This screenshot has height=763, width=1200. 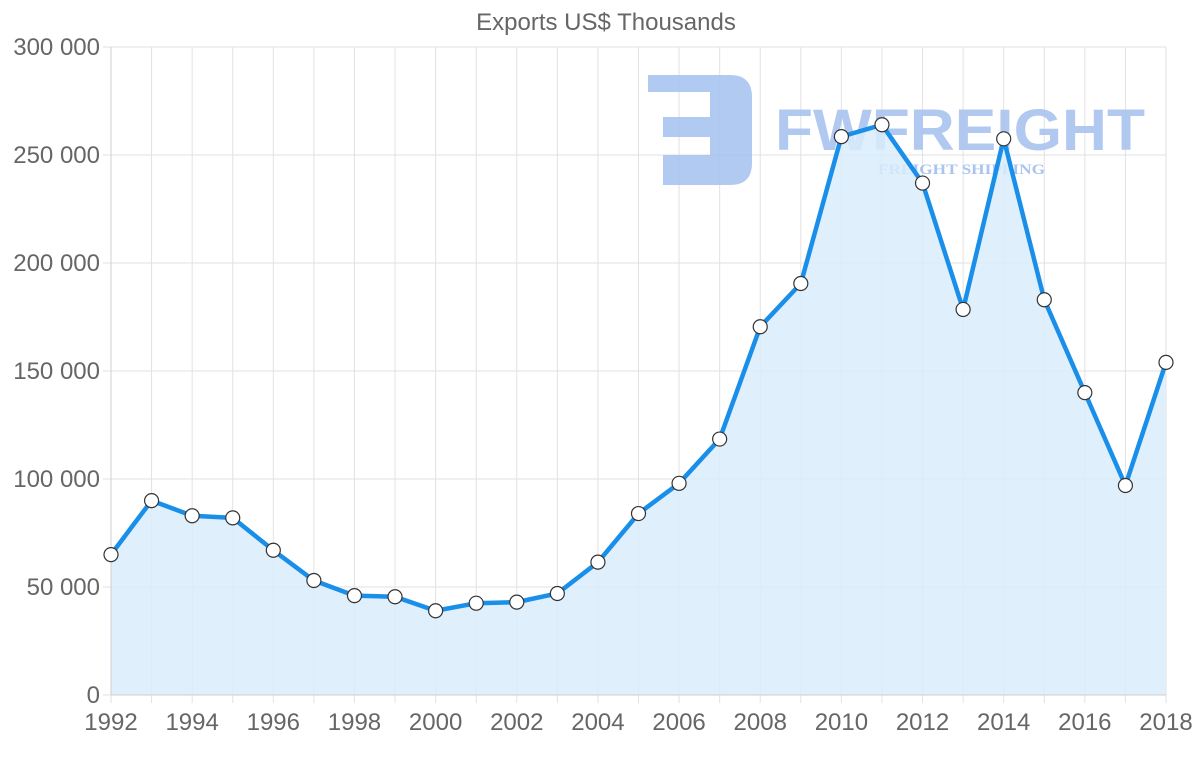 I want to click on data-point-2000, so click(x=436, y=611).